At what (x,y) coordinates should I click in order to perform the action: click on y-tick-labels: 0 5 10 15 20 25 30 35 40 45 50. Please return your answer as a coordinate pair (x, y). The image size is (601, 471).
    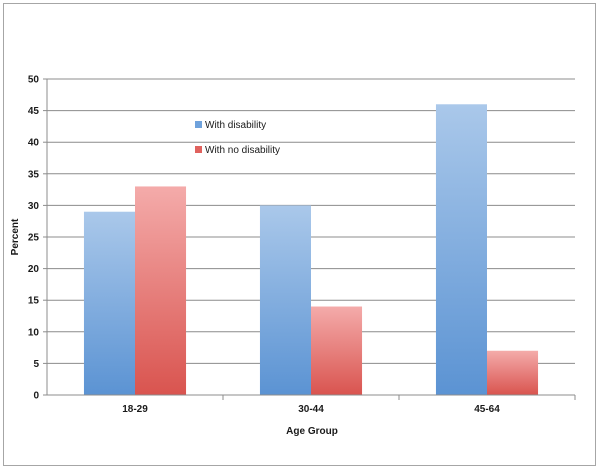
    Looking at the image, I should click on (34, 238).